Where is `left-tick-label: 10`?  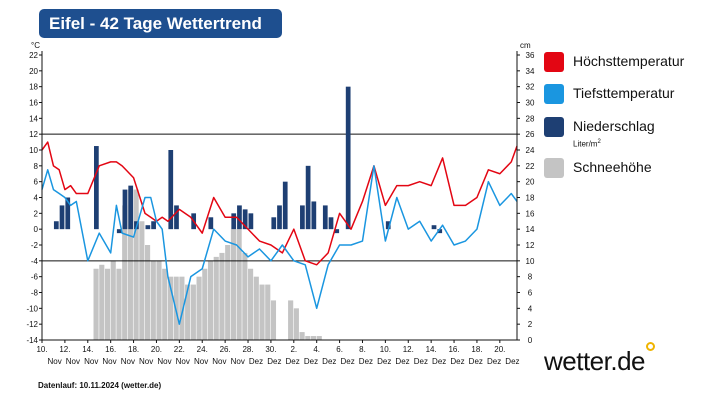 left-tick-label: 10 is located at coordinates (33, 150).